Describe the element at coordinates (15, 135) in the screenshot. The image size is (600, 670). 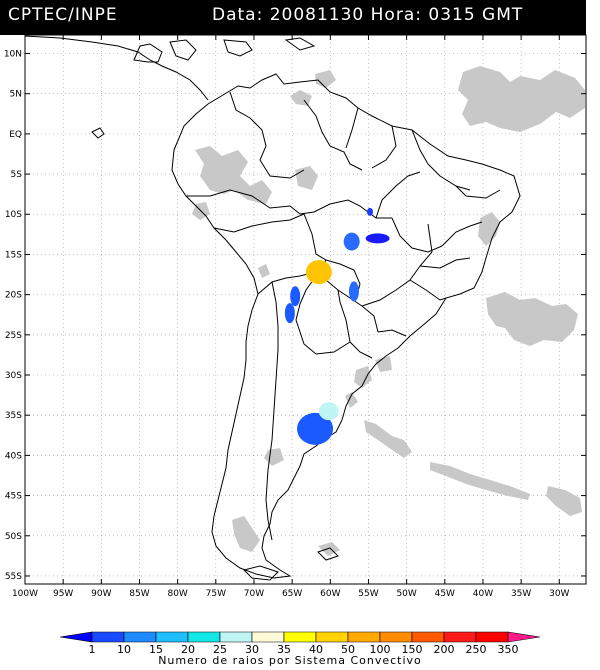
I see `lat-label: EQ` at that location.